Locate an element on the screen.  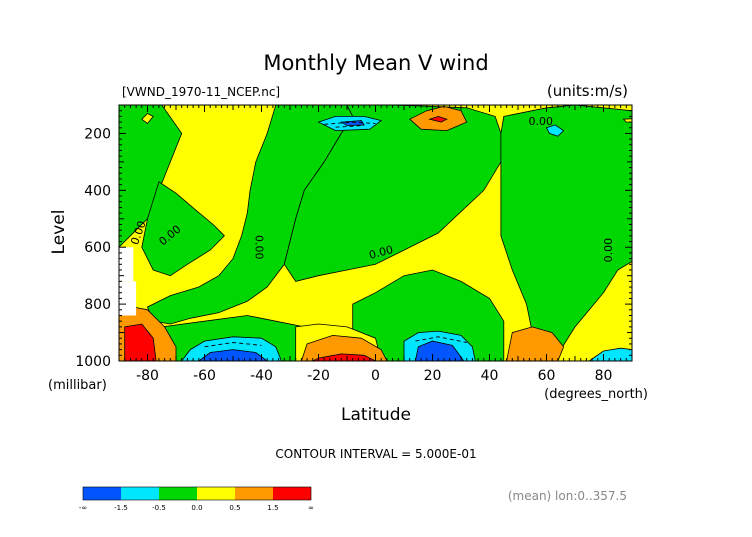
contour-label-2: 0.00 is located at coordinates (259, 247).